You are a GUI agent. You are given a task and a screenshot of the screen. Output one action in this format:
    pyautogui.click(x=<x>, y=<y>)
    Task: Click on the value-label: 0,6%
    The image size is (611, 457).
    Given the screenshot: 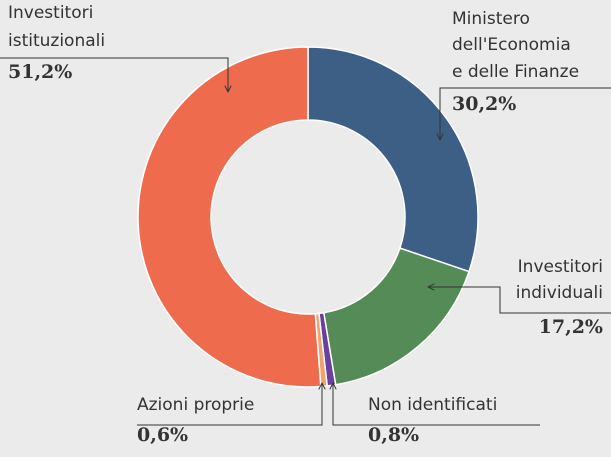 What is the action you would take?
    pyautogui.click(x=162, y=435)
    